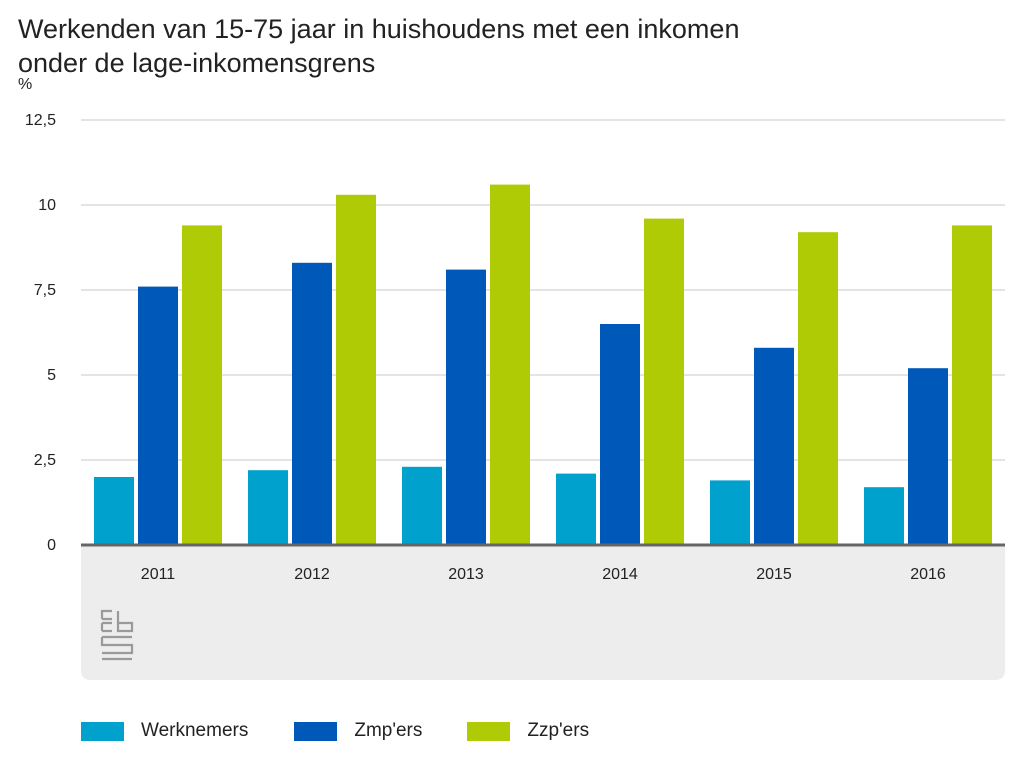 The height and width of the screenshot is (768, 1024). What do you see at coordinates (664, 381) in the screenshot?
I see `bar-zzpers-2014` at bounding box center [664, 381].